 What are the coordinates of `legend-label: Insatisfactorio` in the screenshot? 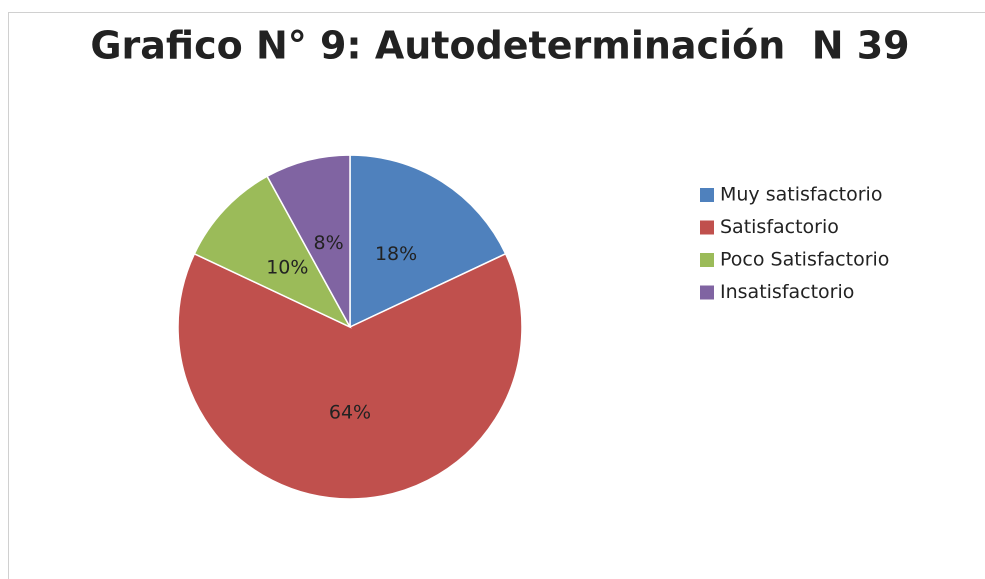 It's located at (787, 292).